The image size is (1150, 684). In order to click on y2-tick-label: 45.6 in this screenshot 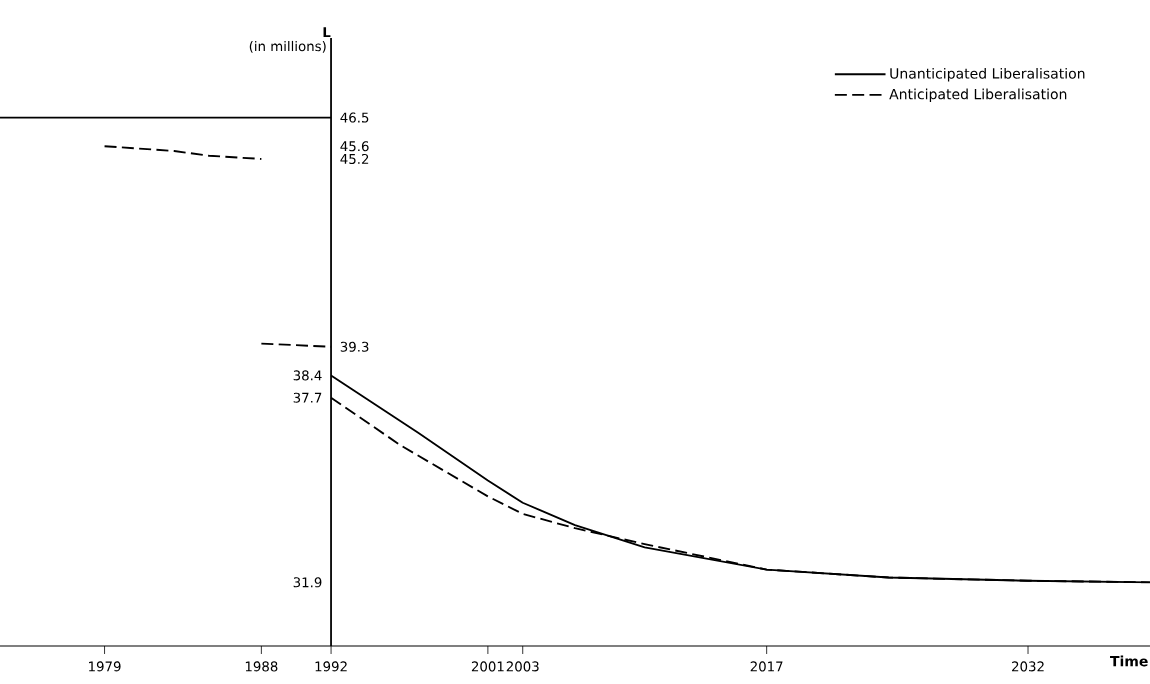, I will do `click(354, 146)`.